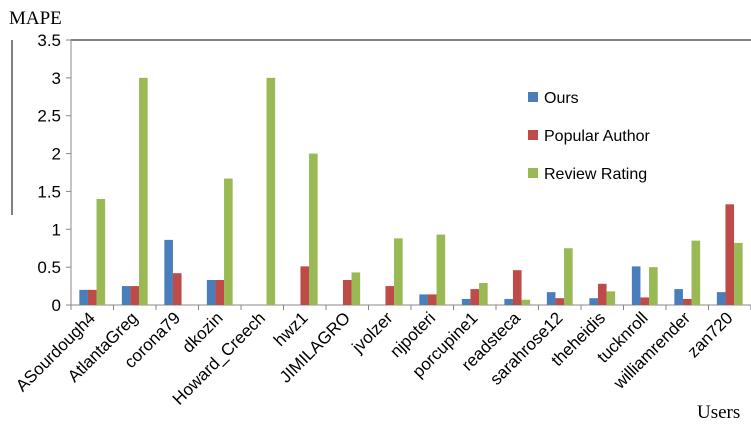 The width and height of the screenshot is (751, 432). I want to click on y-tick-label: 3.5, so click(49, 40).